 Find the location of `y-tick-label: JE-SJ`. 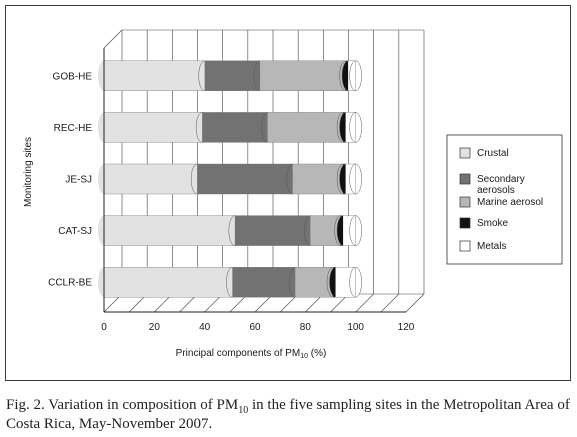

y-tick-label: JE-SJ is located at coordinates (78, 180).